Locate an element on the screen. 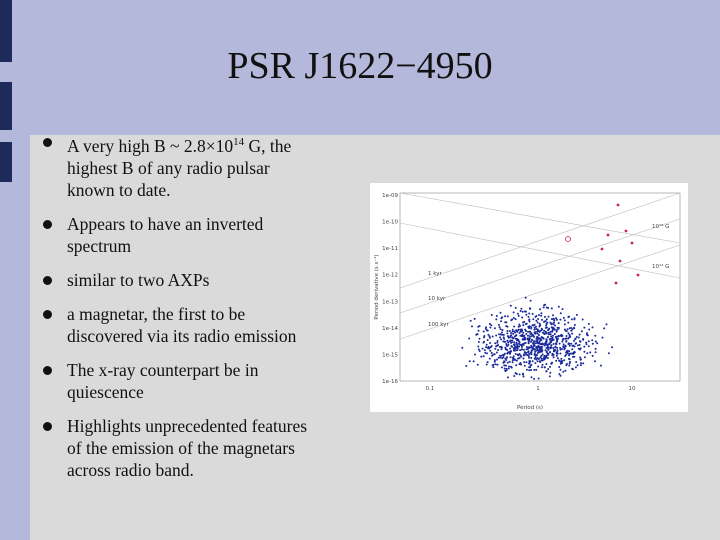 Image resolution: width=720 pixels, height=540 pixels. field-label: 10¹⁴ G is located at coordinates (660, 266).